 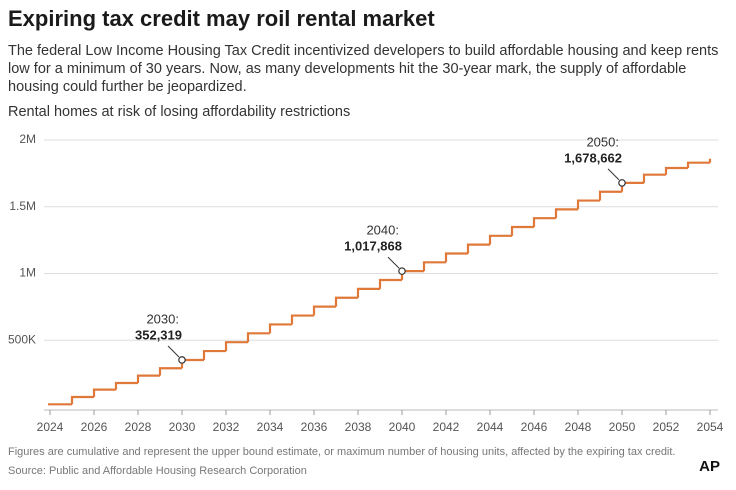 What do you see at coordinates (358, 427) in the screenshot?
I see `x-tick-label: 2038` at bounding box center [358, 427].